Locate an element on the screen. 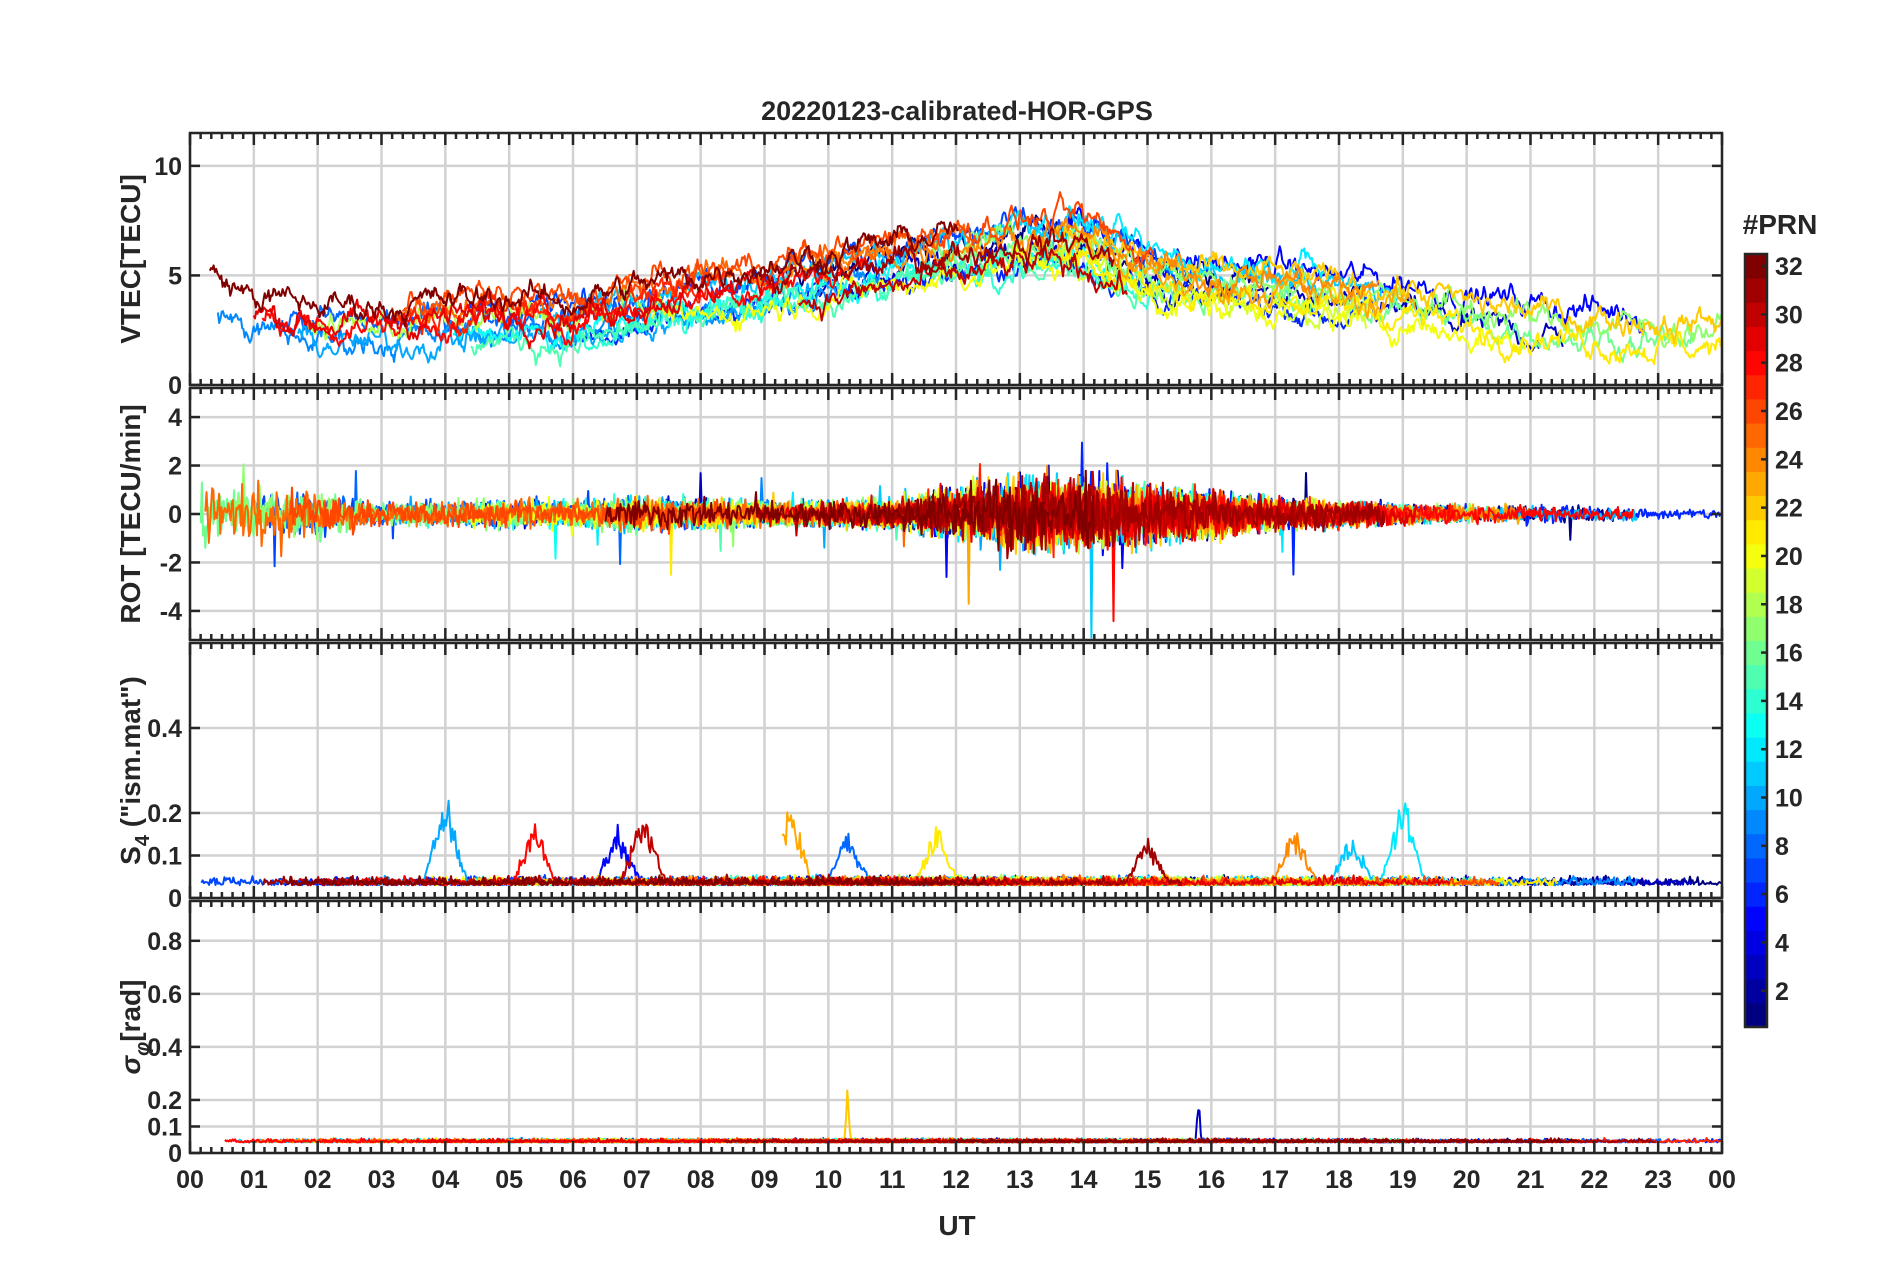 Image resolution: width=1902 pixels, height=1277 pixels. x-tick-label: 04 is located at coordinates (445, 1180).